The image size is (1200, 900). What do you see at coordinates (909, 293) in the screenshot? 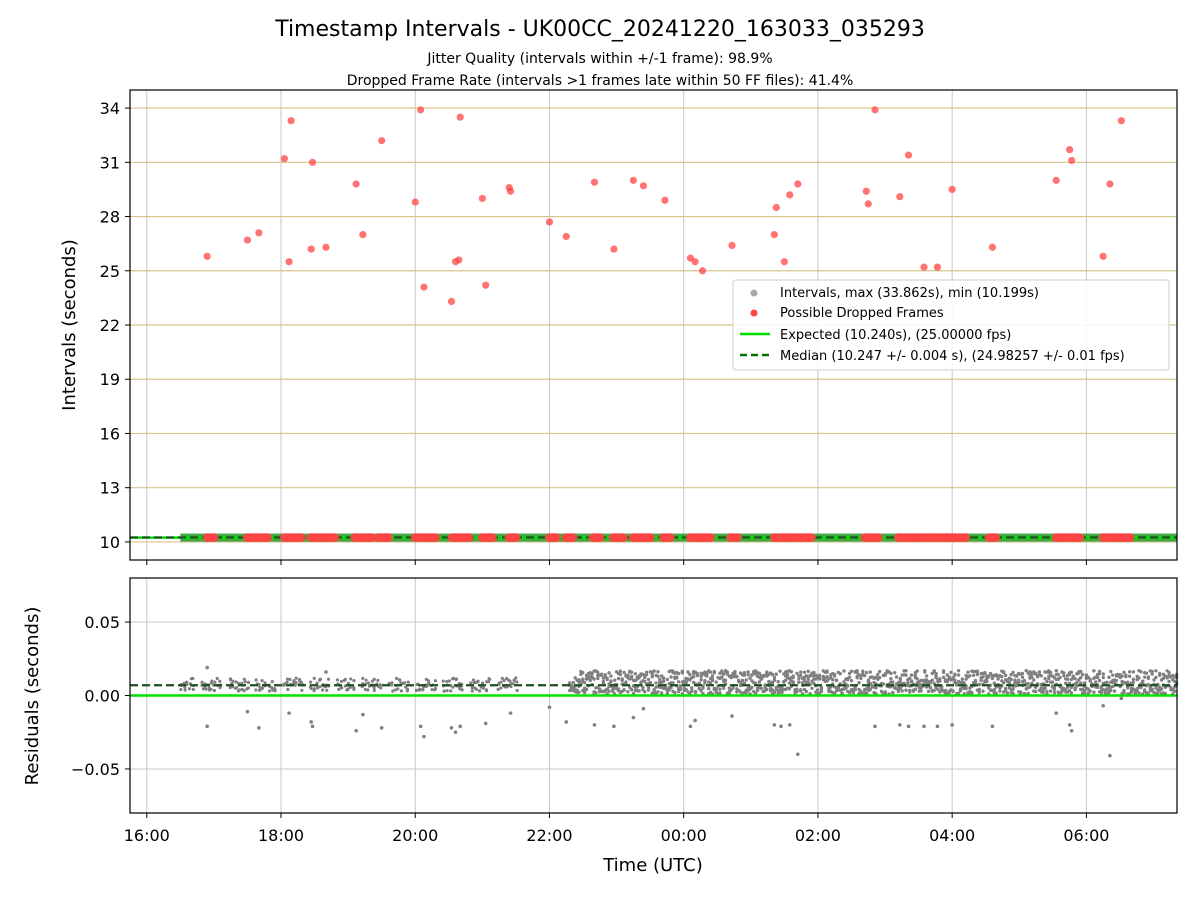
I see `legend-intervals-label: Intervals, max (33.862s), min (10.199s)` at bounding box center [909, 293].